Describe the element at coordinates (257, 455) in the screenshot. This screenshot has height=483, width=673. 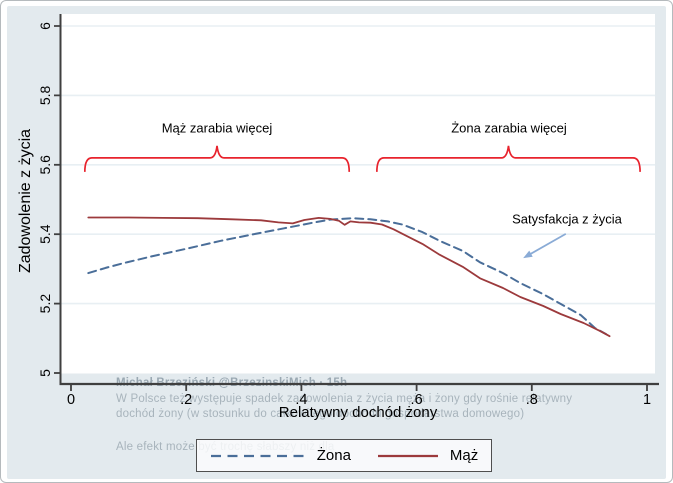
I see `legend-sample-zona` at that location.